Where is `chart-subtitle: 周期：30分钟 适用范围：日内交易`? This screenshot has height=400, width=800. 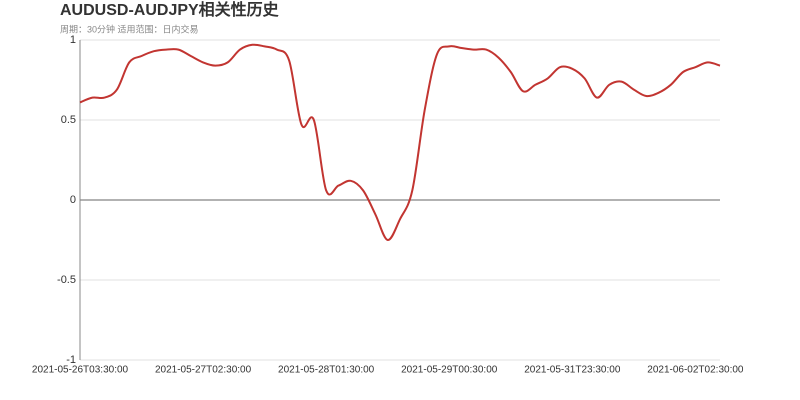
chart-subtitle: 周期：30分钟 适用范围：日内交易 is located at coordinates (129, 28).